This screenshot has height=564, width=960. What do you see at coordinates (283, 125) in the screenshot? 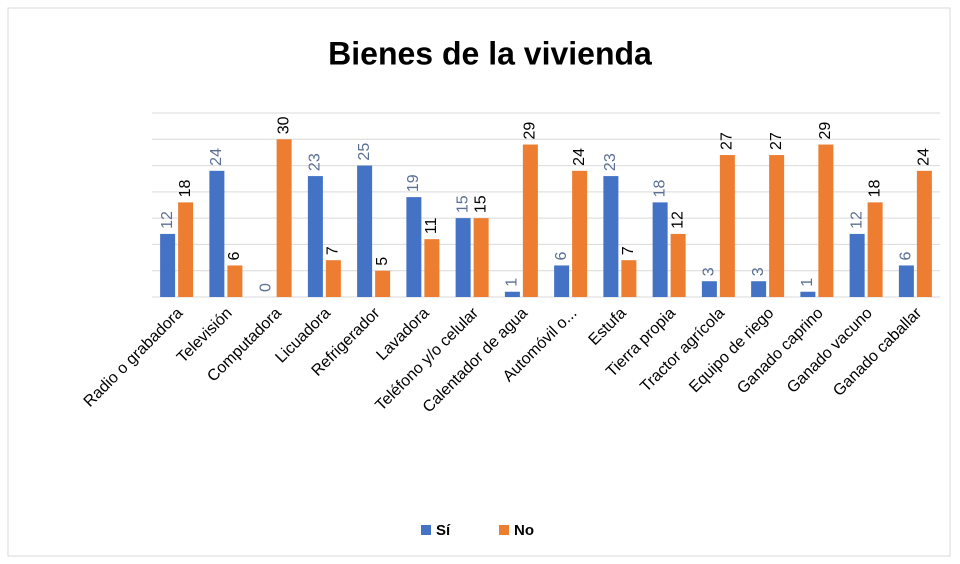
I see `data-label: 30` at bounding box center [283, 125].